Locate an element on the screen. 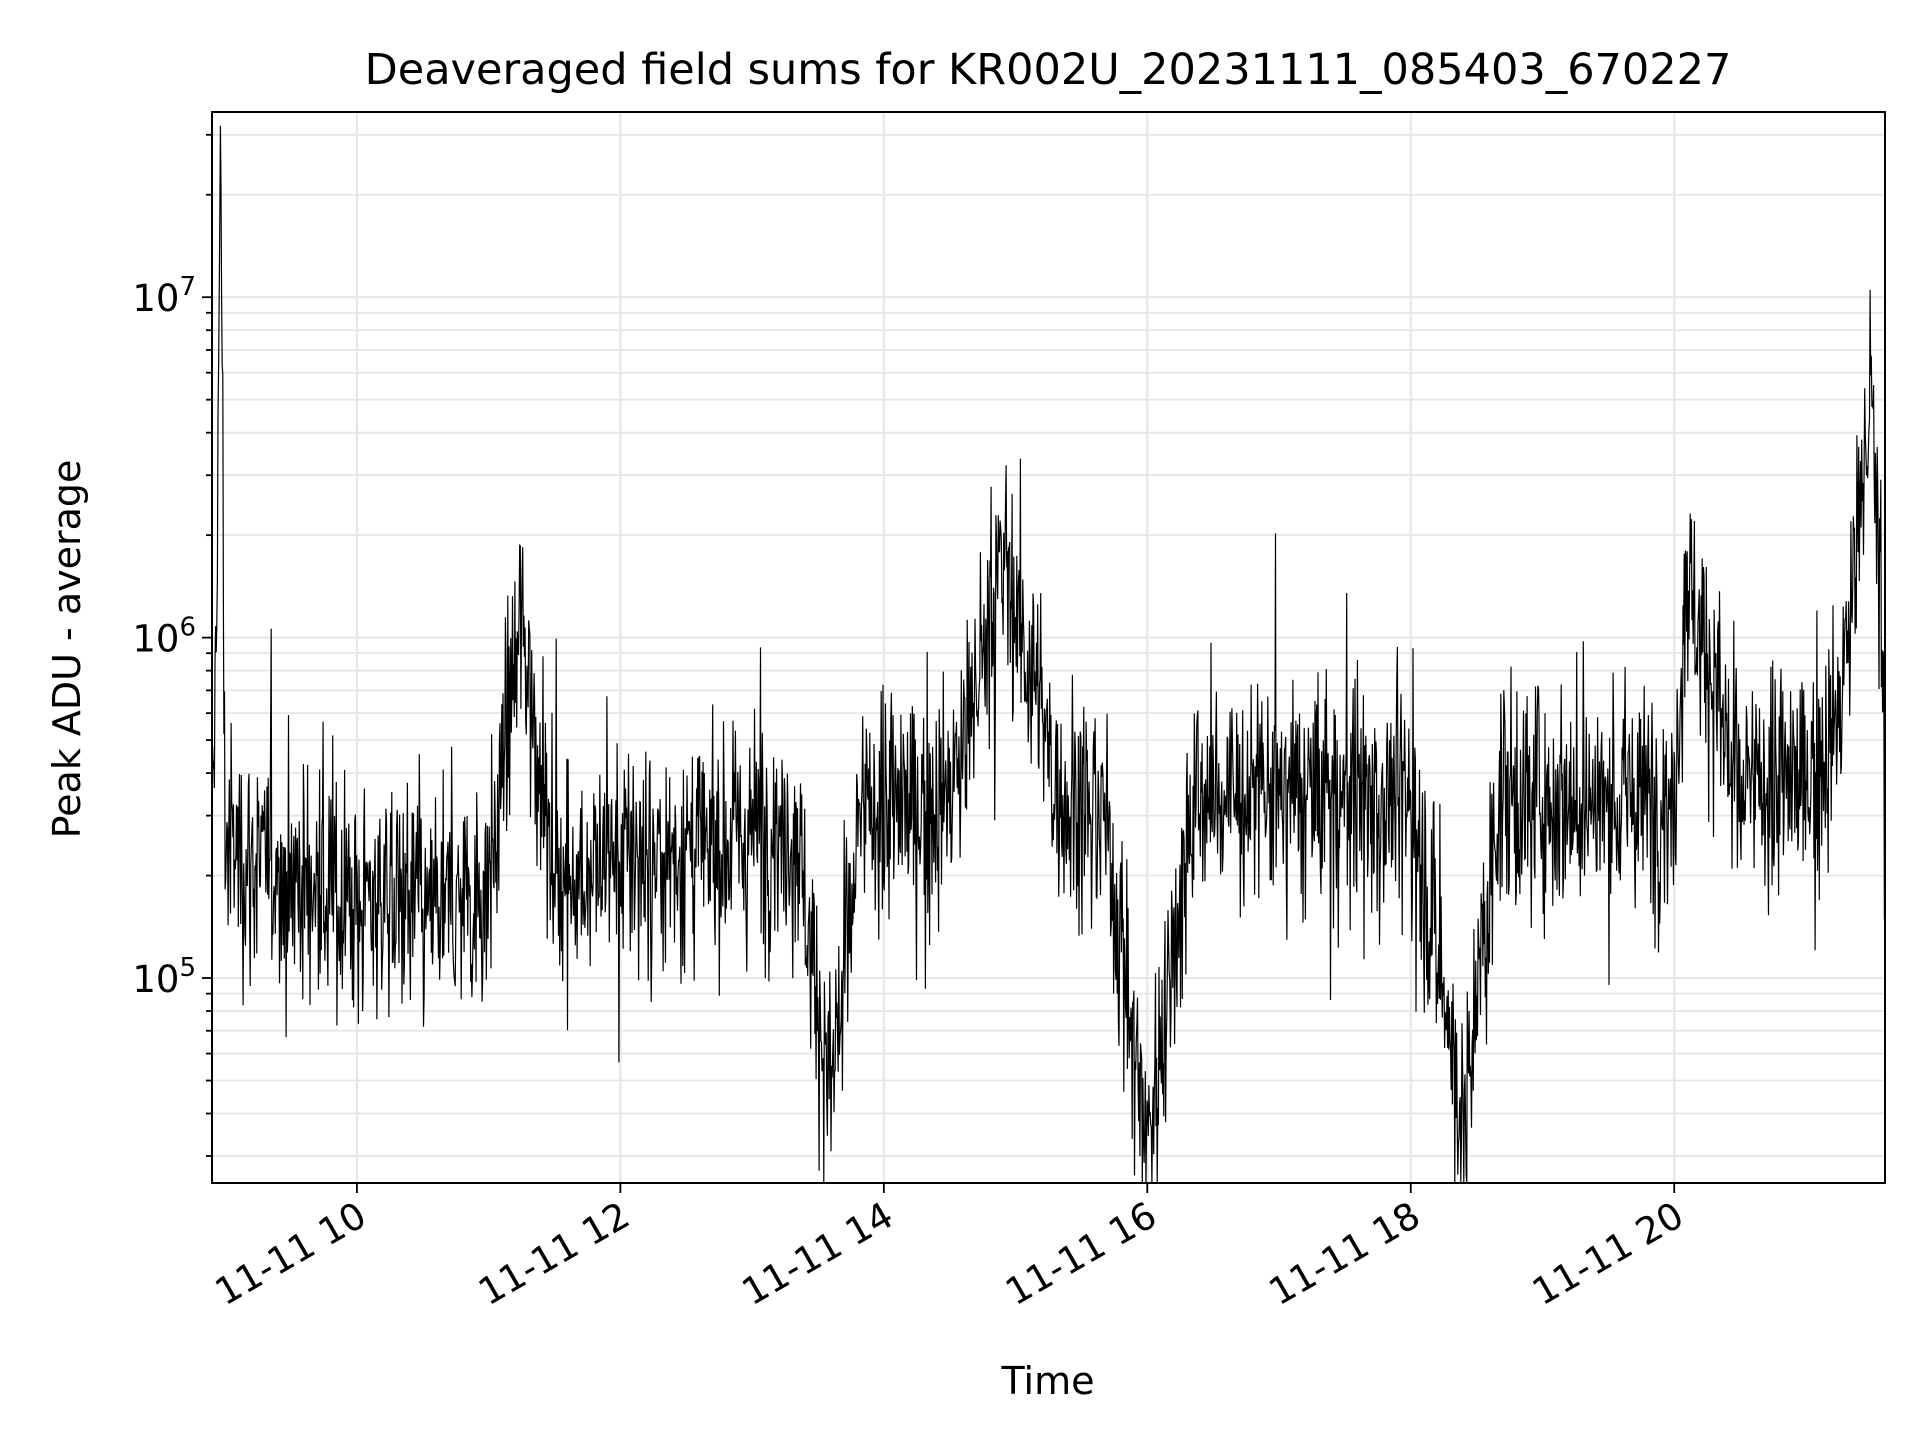 This screenshot has width=1920, height=1440. y-tick-label-exponent: 6 is located at coordinates (187, 628).